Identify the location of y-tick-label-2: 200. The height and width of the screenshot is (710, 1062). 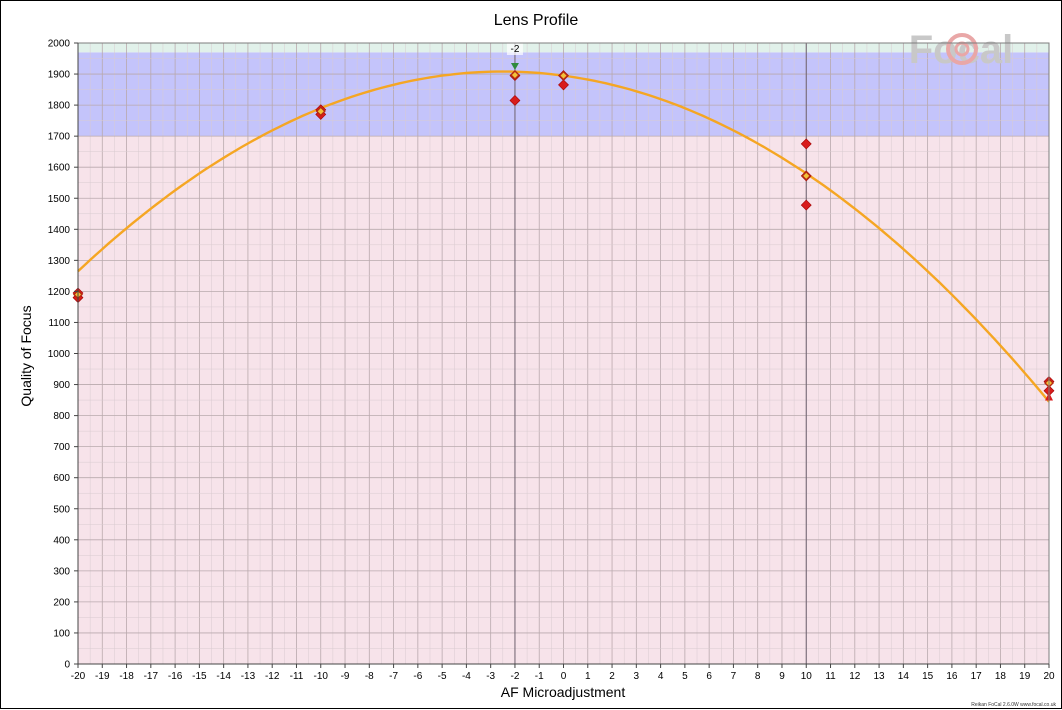
(61, 602).